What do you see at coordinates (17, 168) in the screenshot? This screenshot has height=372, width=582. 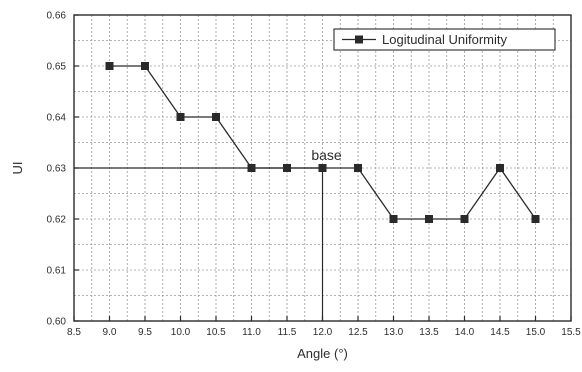 I see `y-axis-label: UI` at bounding box center [17, 168].